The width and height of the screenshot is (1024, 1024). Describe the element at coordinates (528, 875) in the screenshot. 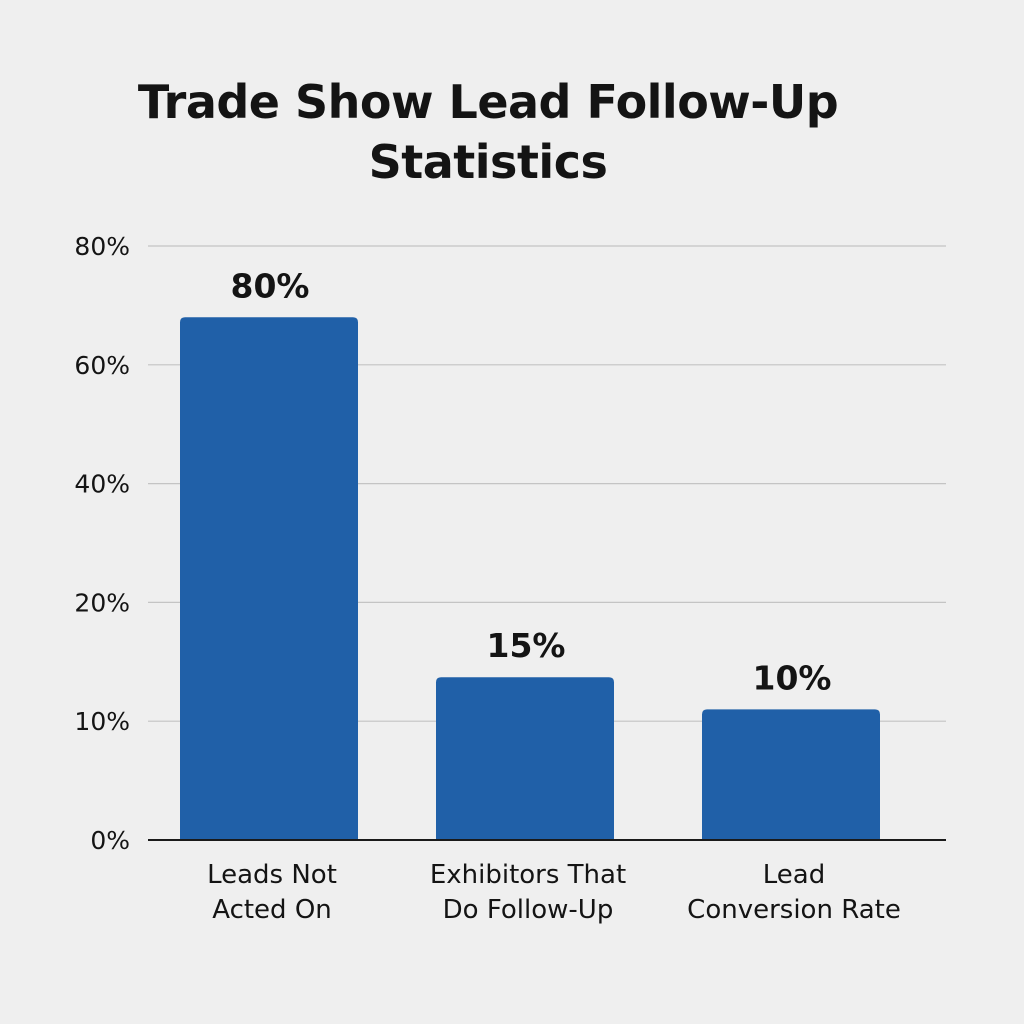

I see `x-category-label: Exhibitors That` at that location.